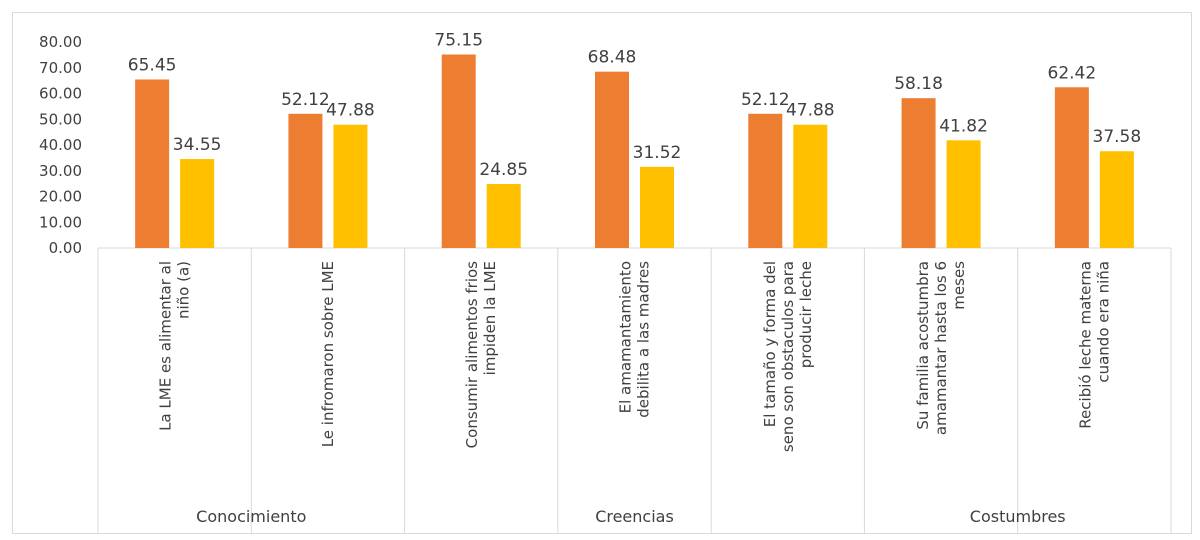 This screenshot has width=1200, height=540. Describe the element at coordinates (959, 285) in the screenshot. I see `category-label-line: meses` at that location.